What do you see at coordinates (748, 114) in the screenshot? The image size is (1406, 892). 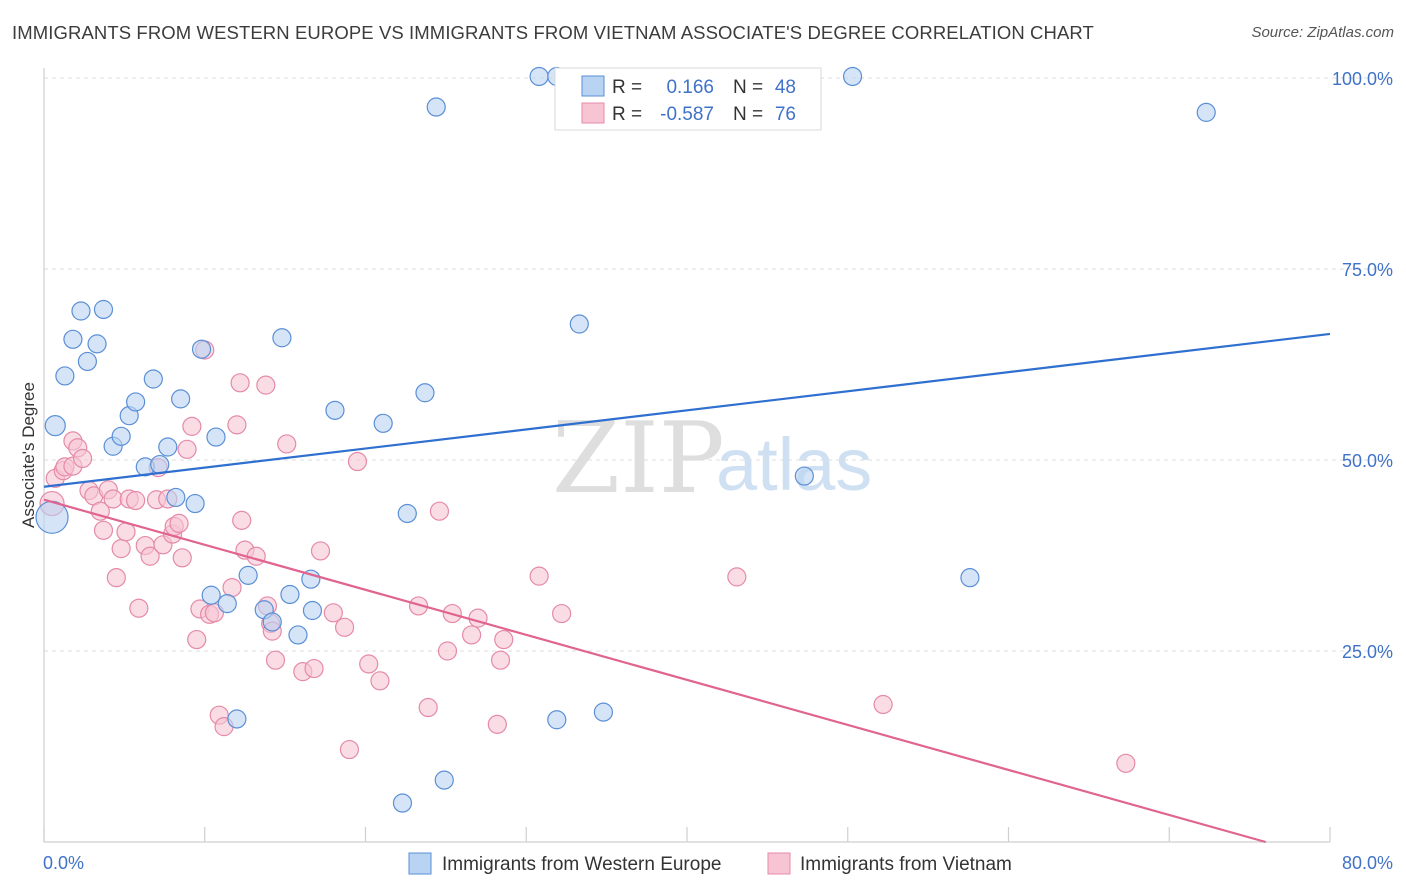 I see `stats-pink-n-label: N =` at bounding box center [748, 114].